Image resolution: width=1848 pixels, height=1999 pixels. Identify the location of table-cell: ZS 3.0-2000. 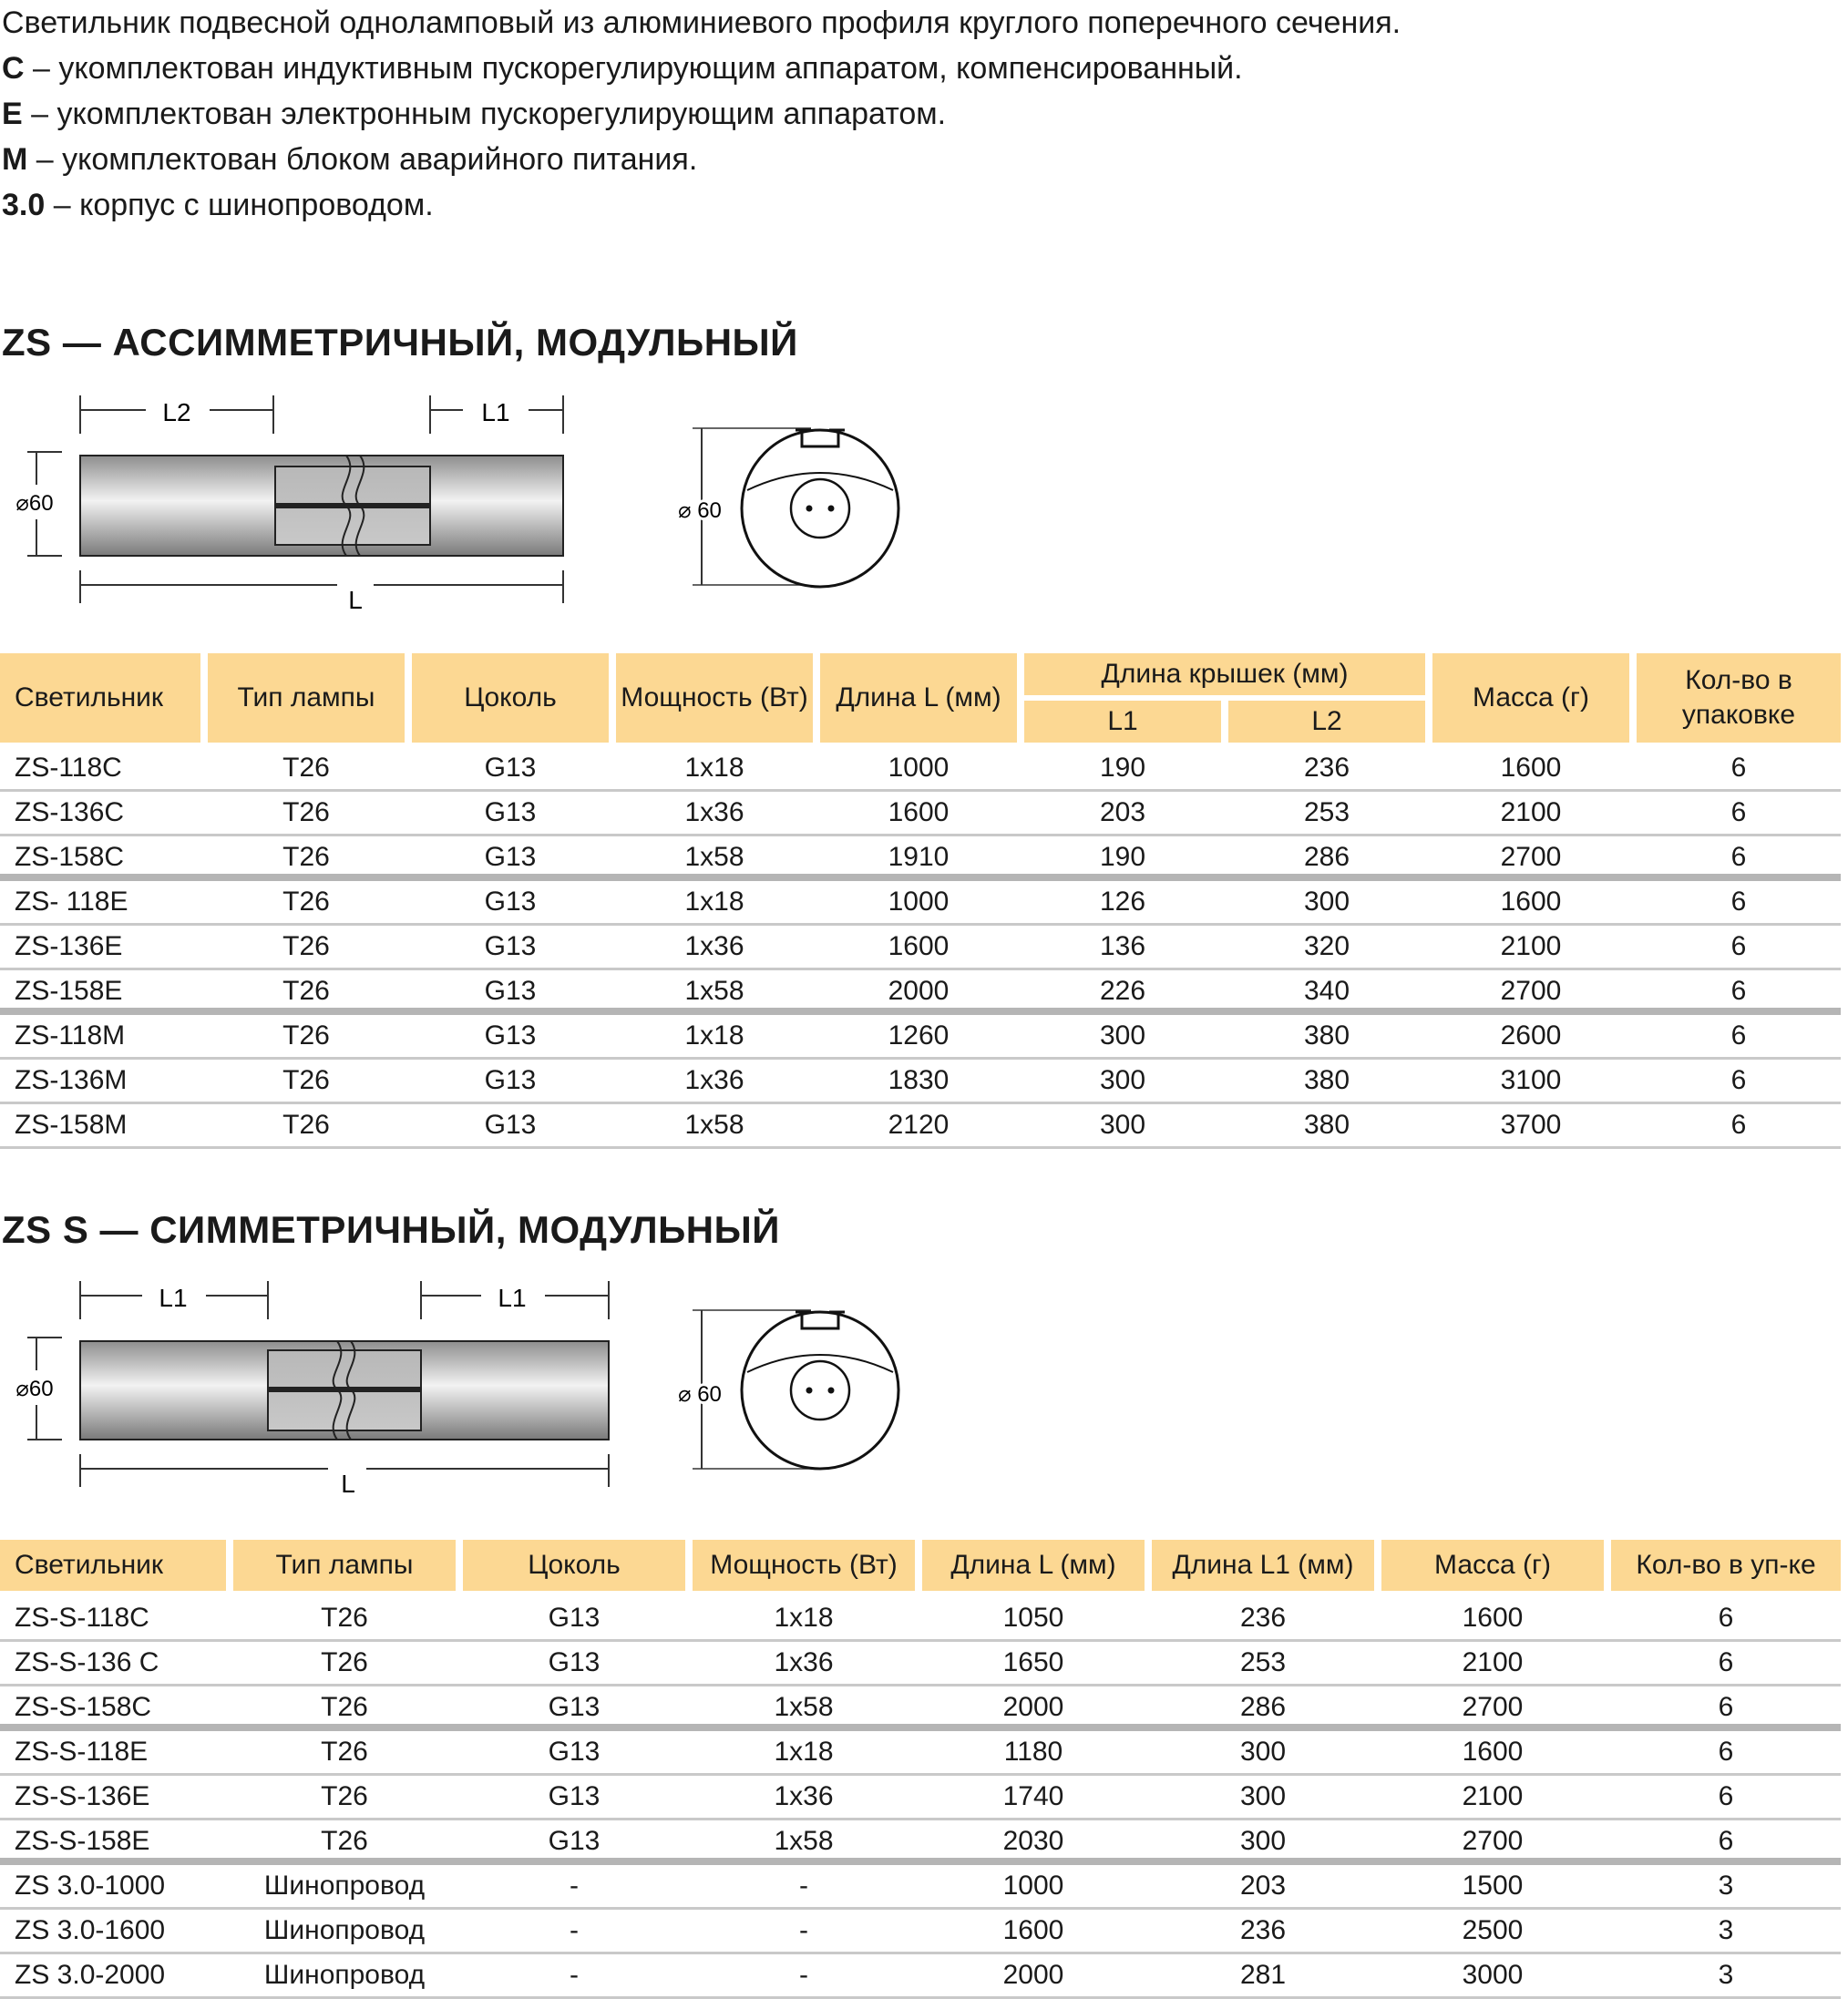
(90, 1975).